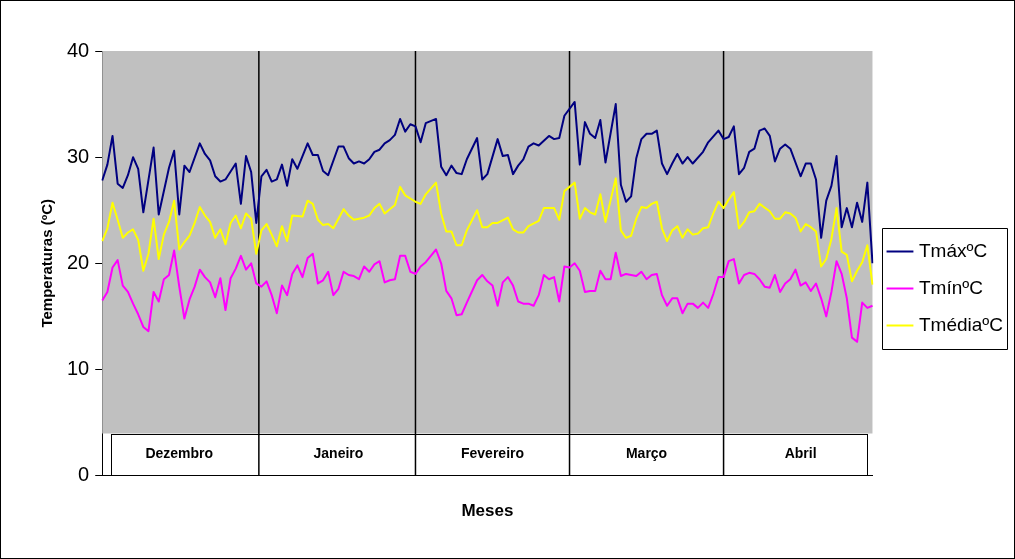 This screenshot has width=1015, height=559. What do you see at coordinates (950, 287) in the screenshot?
I see `legend-label: TmínºC` at bounding box center [950, 287].